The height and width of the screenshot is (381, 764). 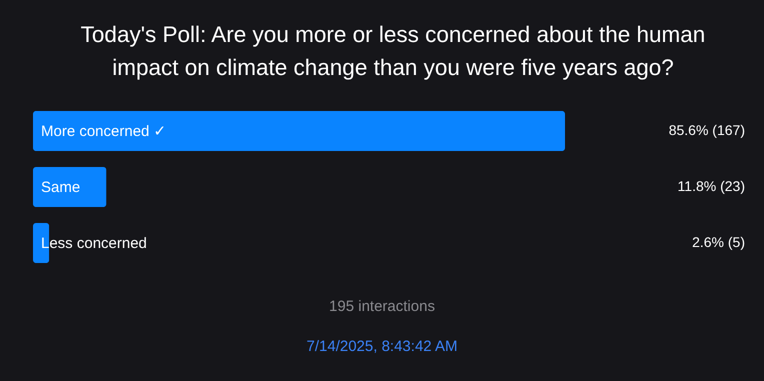 I want to click on chart-title: Today's Poll: Are you more or less concerned about the human impact on climate change than you were five years ago?, so click(x=393, y=51).